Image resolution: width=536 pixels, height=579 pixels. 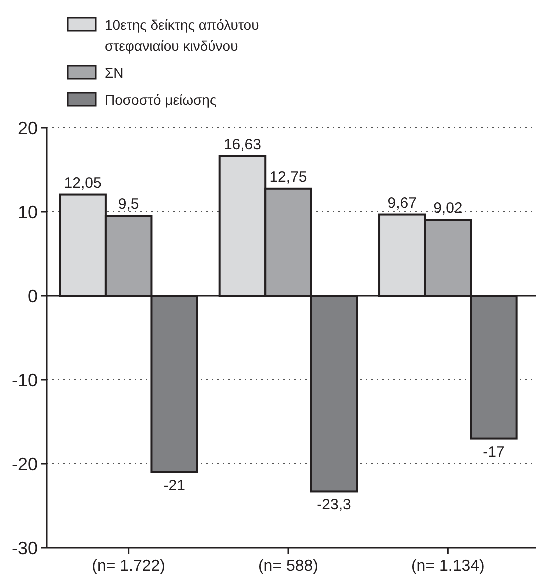 I want to click on x-tick-label: (n= 588), so click(x=288, y=566).